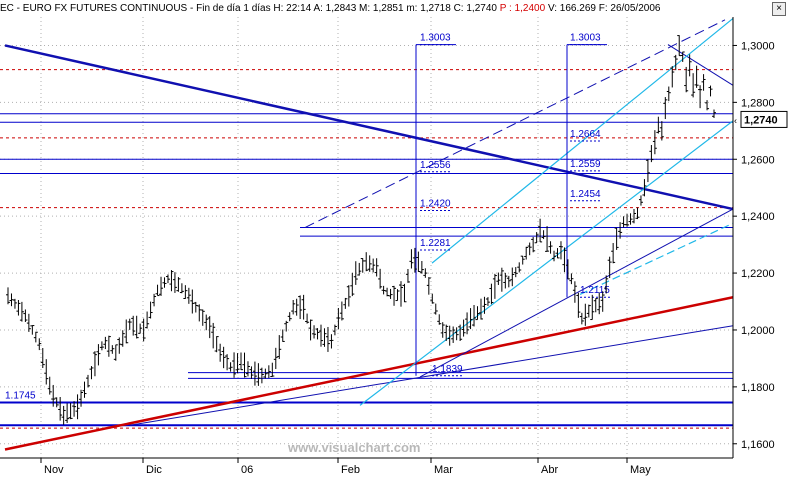  Describe the element at coordinates (656, 258) in the screenshot. I see `cyan-dashed-line` at that location.